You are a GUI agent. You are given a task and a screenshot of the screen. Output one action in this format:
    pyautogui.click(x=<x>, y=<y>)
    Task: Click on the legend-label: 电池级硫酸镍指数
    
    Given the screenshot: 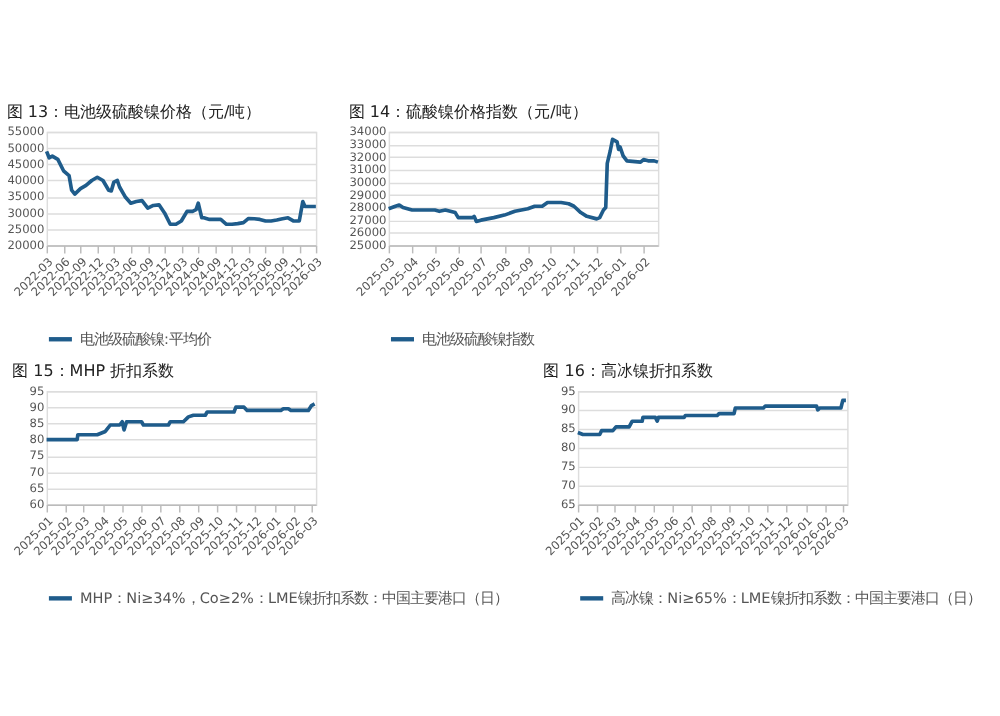 What is the action you would take?
    pyautogui.click(x=478, y=338)
    